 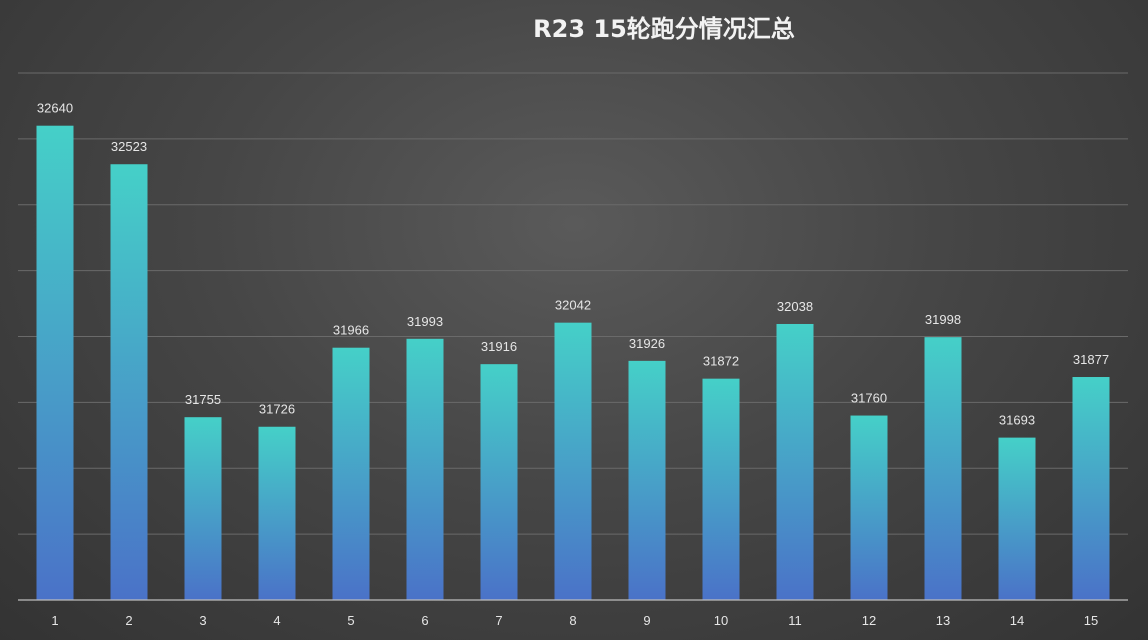 I want to click on data-label: 31760, so click(x=869, y=398).